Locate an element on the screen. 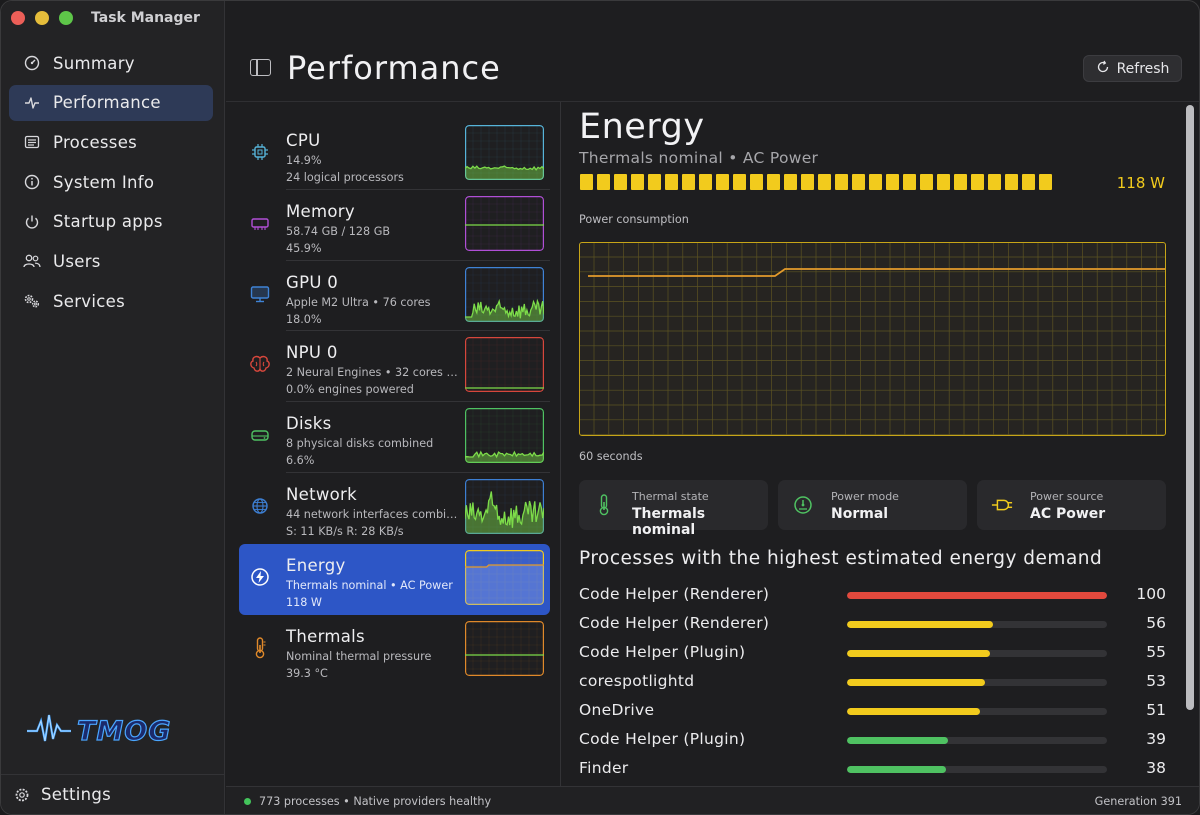 The height and width of the screenshot is (815, 1200). sidebar-item-label: Users is located at coordinates (77, 261).